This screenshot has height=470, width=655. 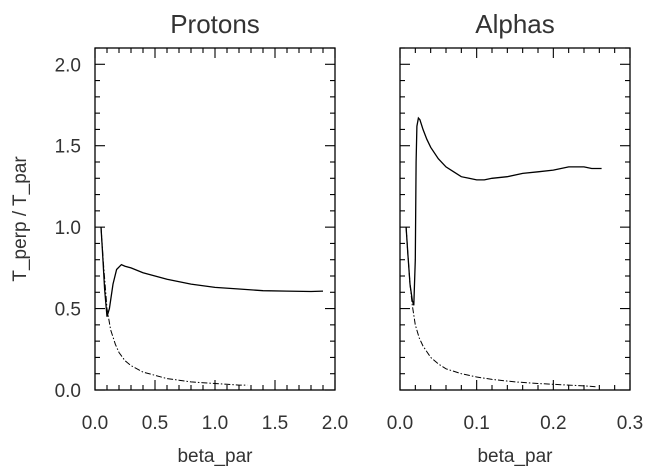 I want to click on protons-y-tick-label: 1.5, so click(x=68, y=147).